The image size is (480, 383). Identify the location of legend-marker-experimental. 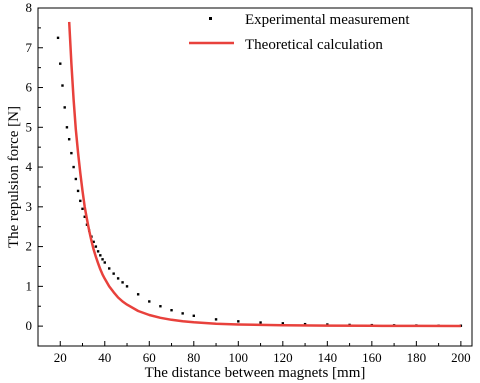
(210, 18).